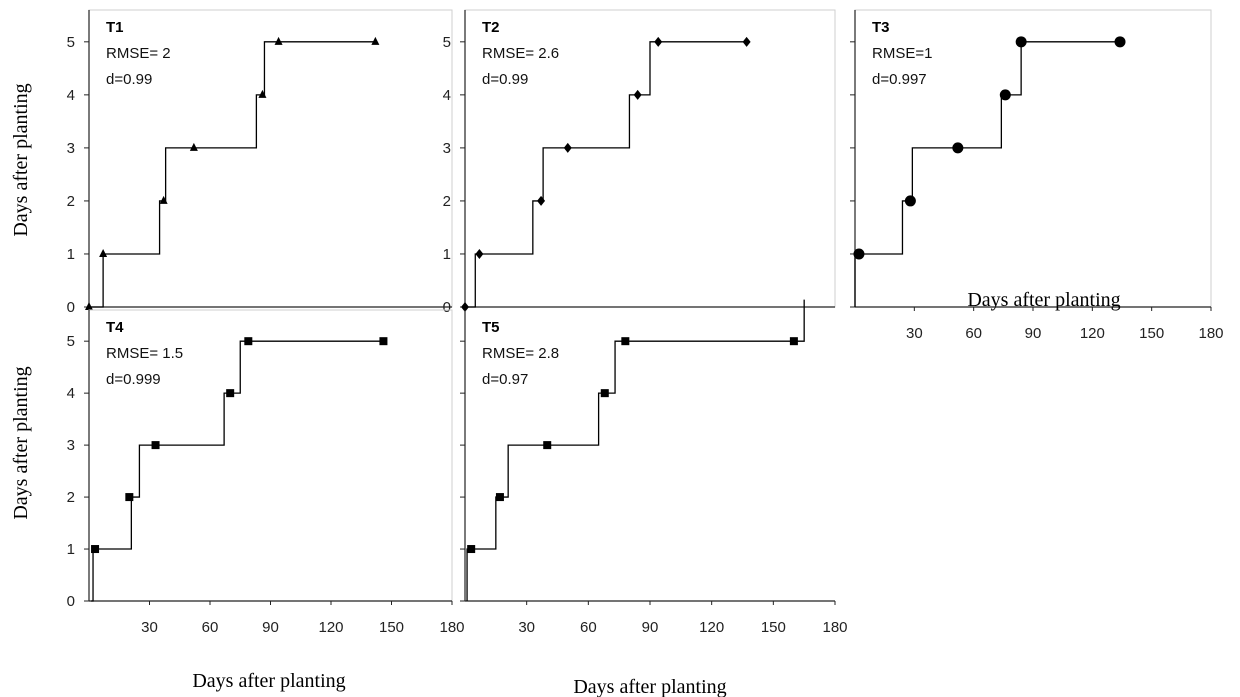 This screenshot has width=1240, height=697. Describe the element at coordinates (21, 159) in the screenshot. I see `y-axis-title-top: Days after planting` at that location.